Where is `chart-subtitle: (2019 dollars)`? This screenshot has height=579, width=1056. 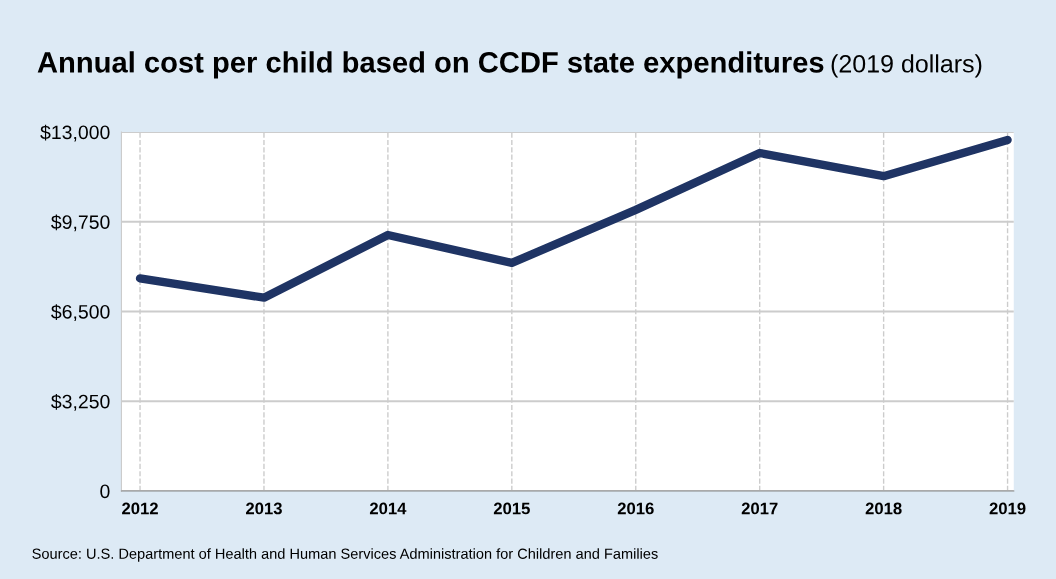
chart-subtitle: (2019 dollars) is located at coordinates (906, 66).